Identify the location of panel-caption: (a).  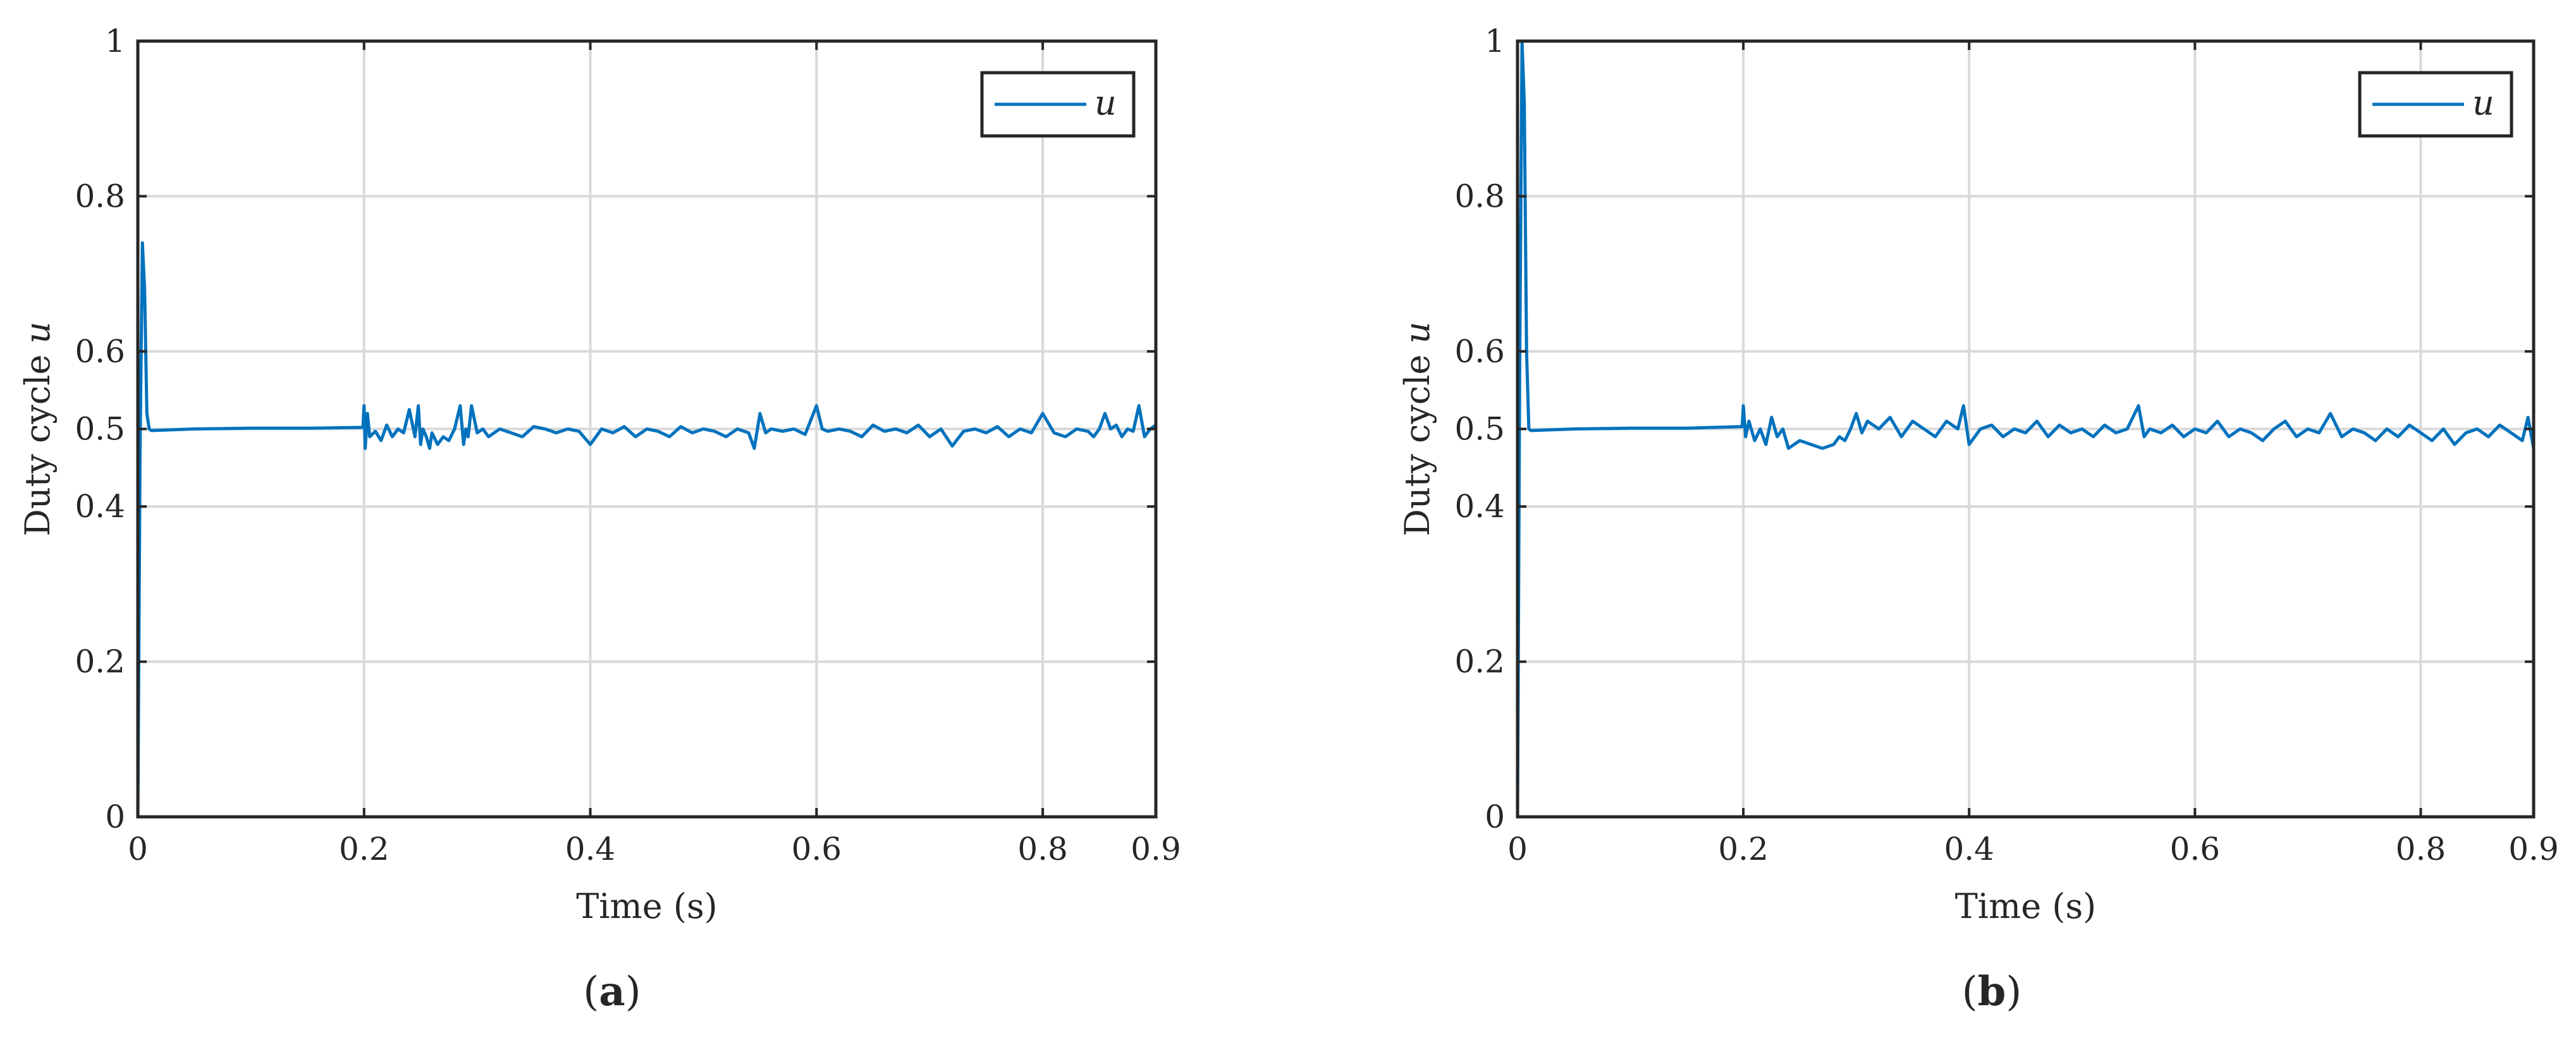
(612, 991).